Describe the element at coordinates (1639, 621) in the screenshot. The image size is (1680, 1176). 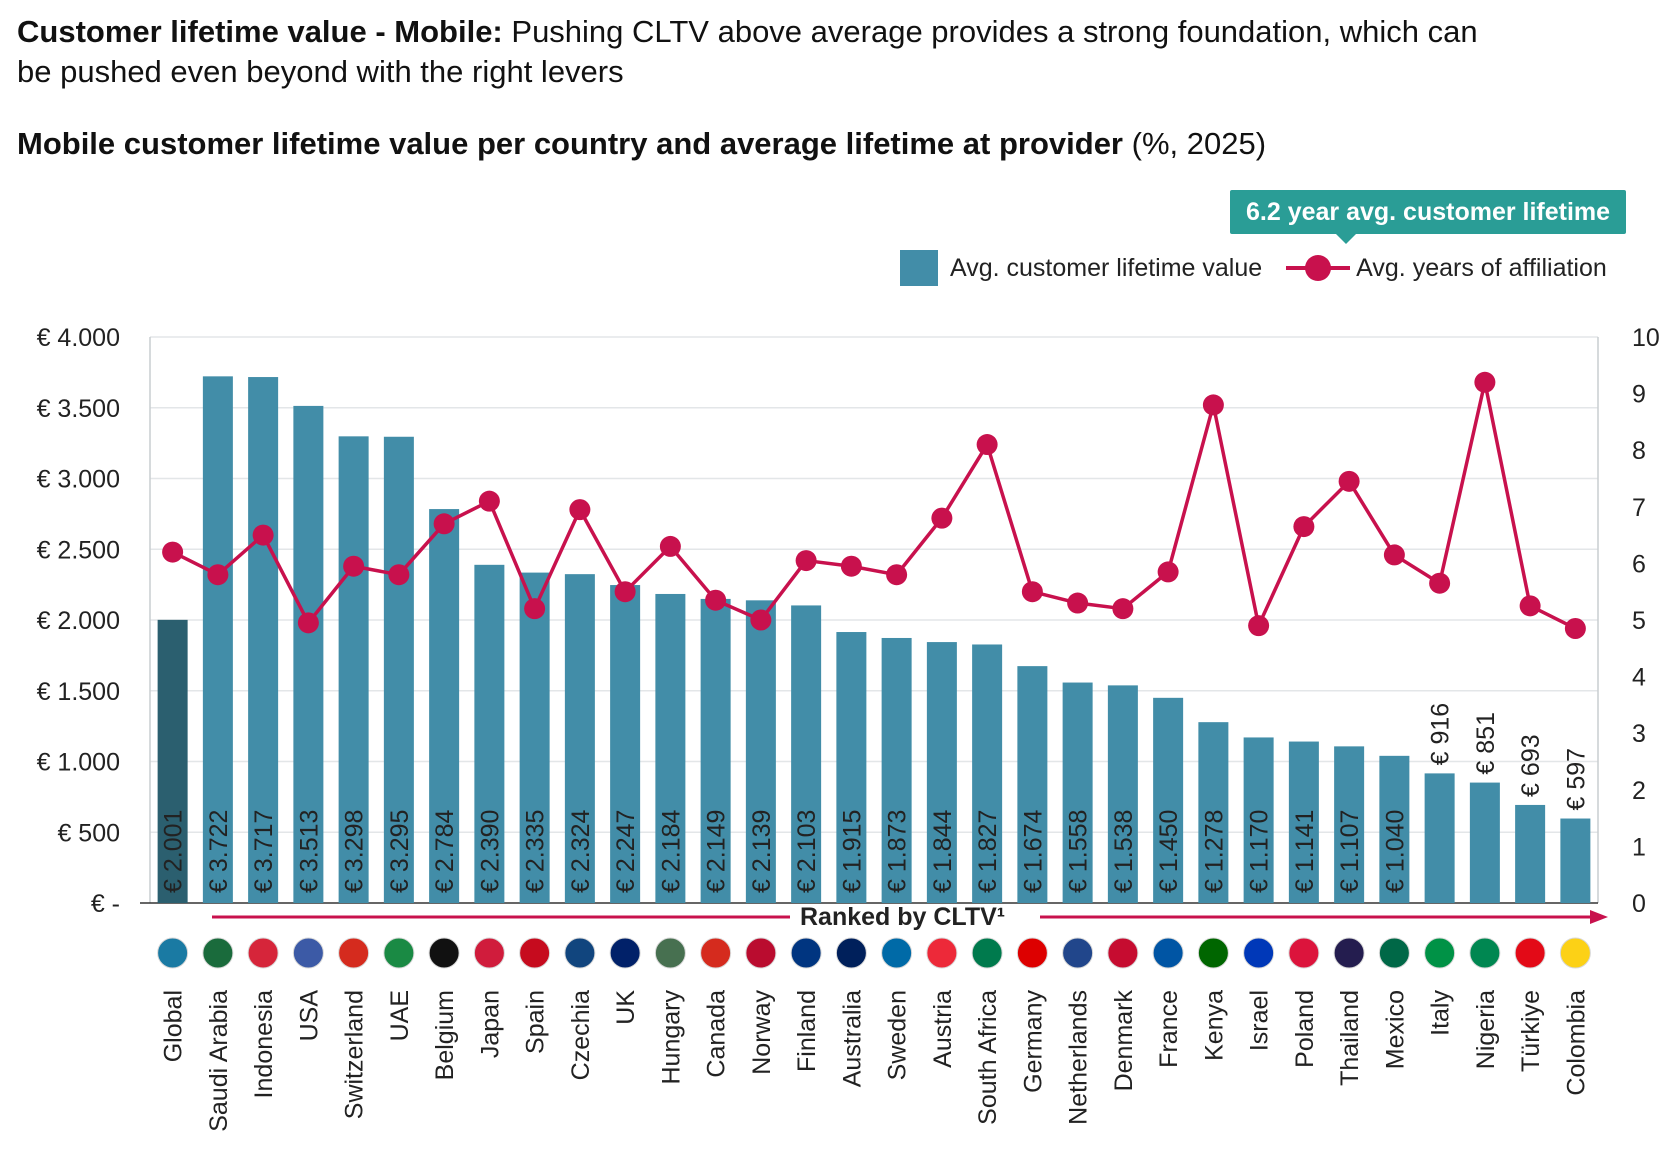
I see `y-right-tick-label: 5` at that location.